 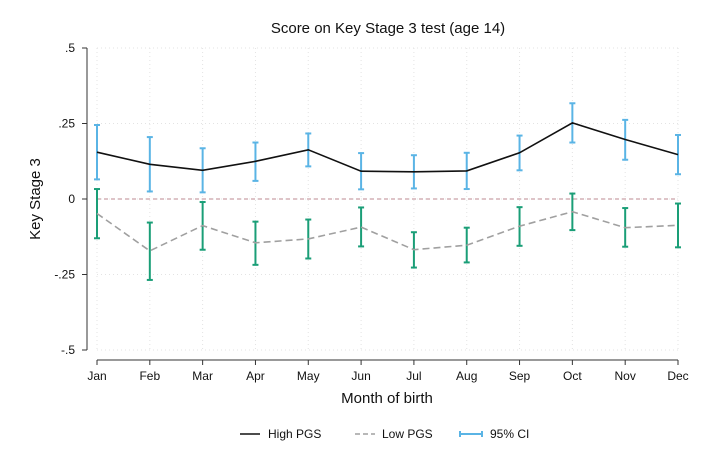 What do you see at coordinates (71, 199) in the screenshot?
I see `y-tick-label: 0` at bounding box center [71, 199].